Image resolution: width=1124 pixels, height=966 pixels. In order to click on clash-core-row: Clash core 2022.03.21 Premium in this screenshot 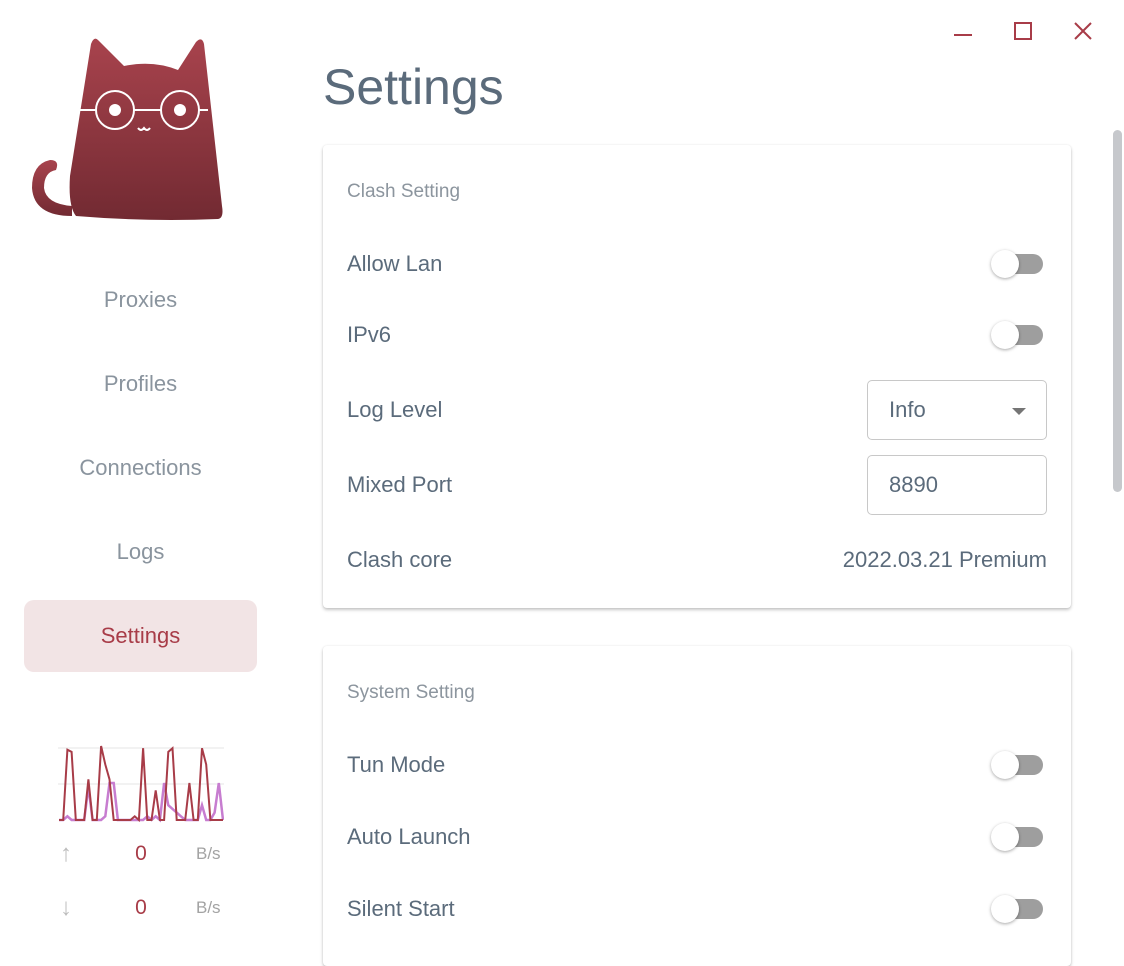, I will do `click(697, 560)`.